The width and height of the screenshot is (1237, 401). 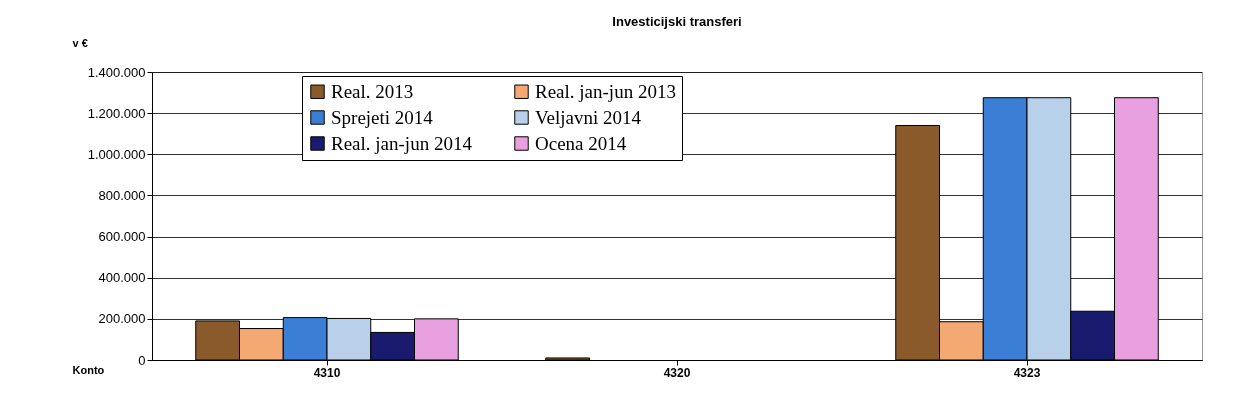 What do you see at coordinates (80, 42) in the screenshot?
I see `y-axis-title: v €` at bounding box center [80, 42].